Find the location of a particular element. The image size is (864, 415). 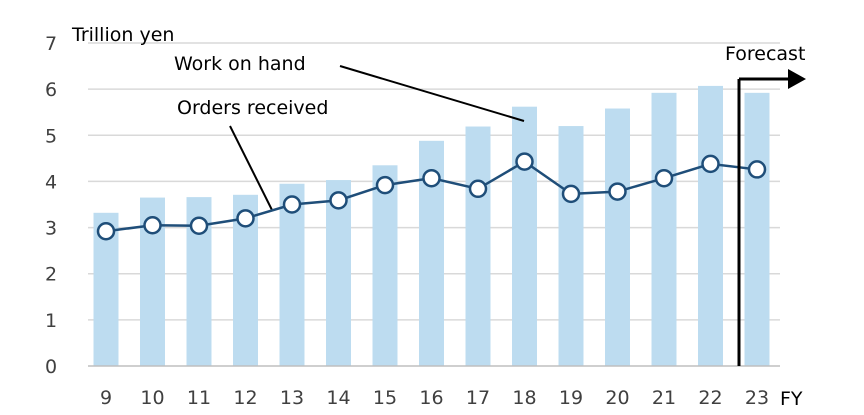

x-tick-label: 17 is located at coordinates (478, 398).